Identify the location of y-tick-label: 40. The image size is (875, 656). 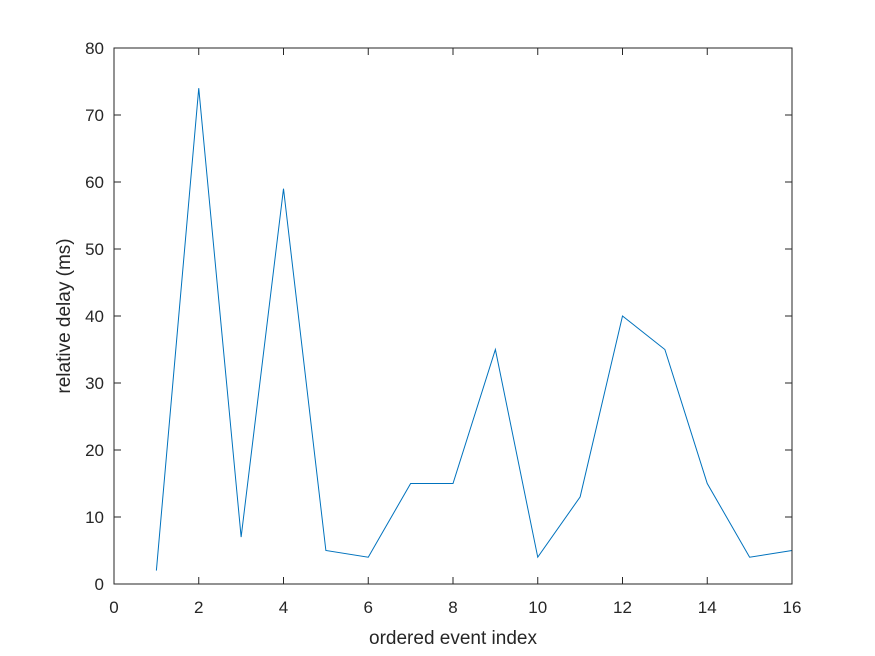
(94, 316).